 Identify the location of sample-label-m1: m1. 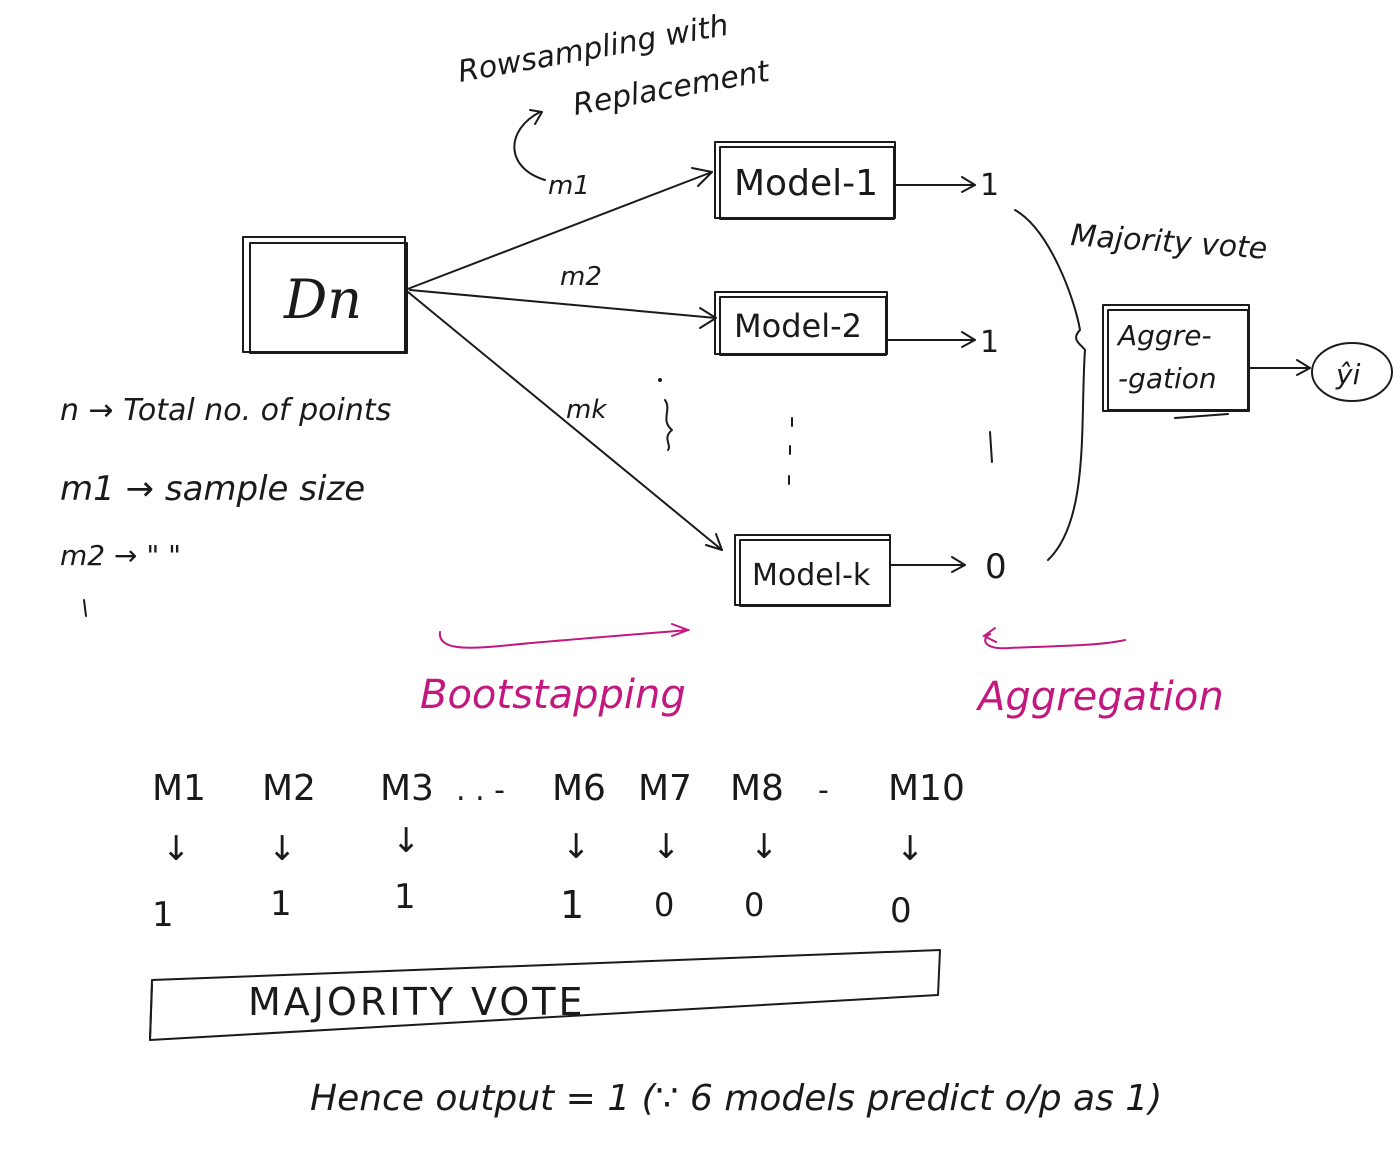
(569, 186).